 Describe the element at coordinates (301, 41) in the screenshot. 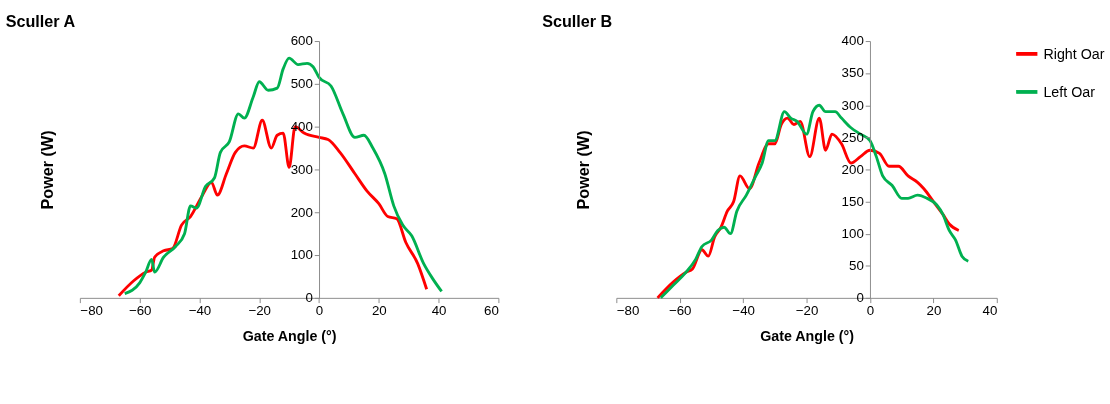

I see `y-tick-label: 600` at that location.